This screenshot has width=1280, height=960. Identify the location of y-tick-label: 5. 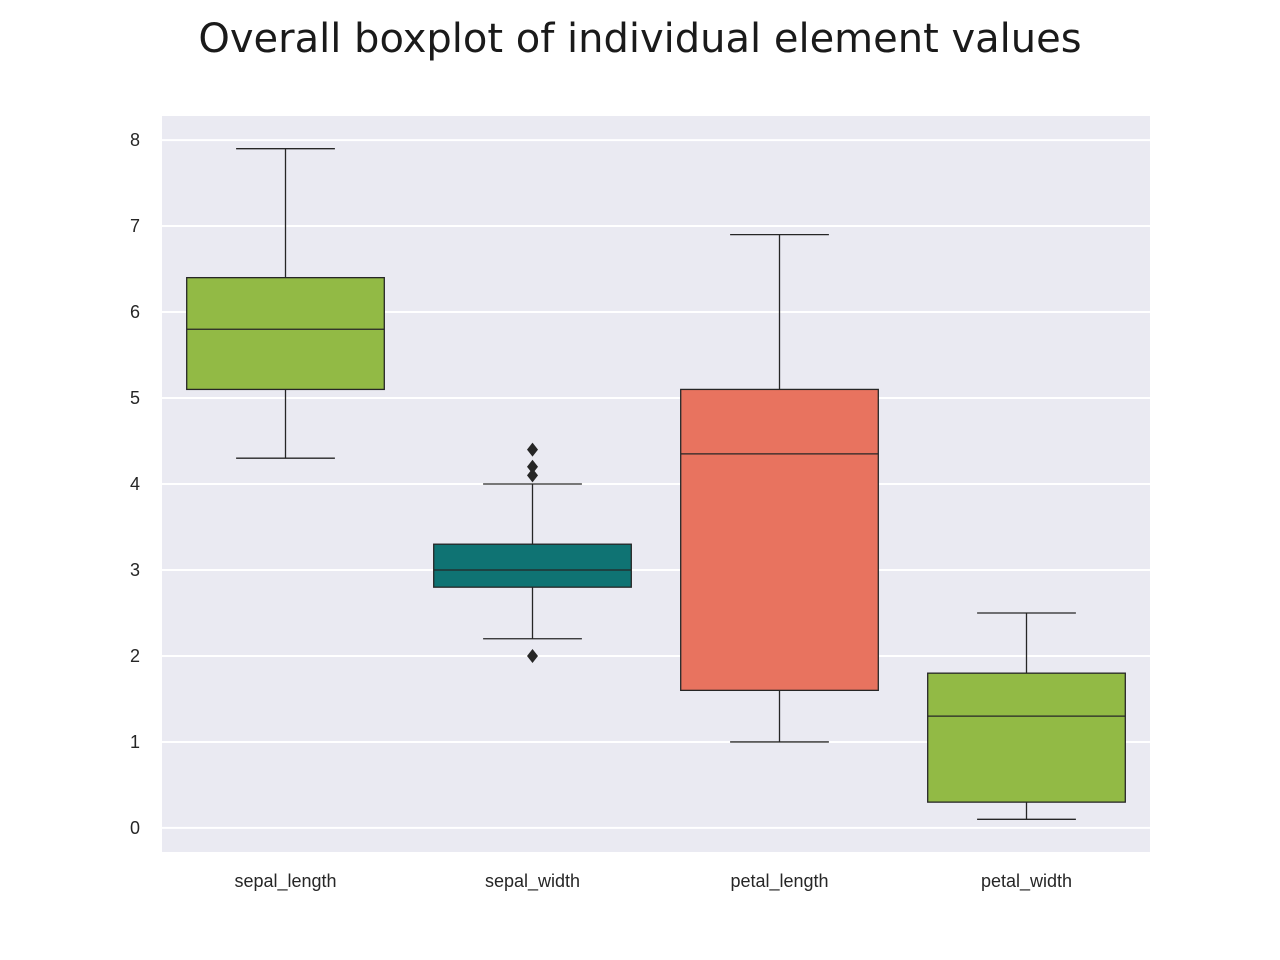
(135, 398).